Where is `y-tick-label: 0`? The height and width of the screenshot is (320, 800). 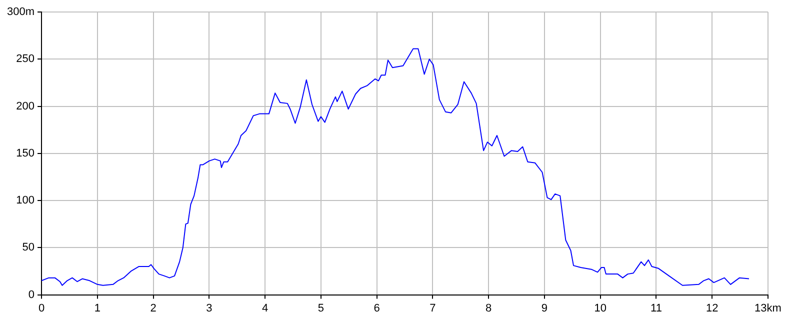
y-tick-label: 0 is located at coordinates (31, 294).